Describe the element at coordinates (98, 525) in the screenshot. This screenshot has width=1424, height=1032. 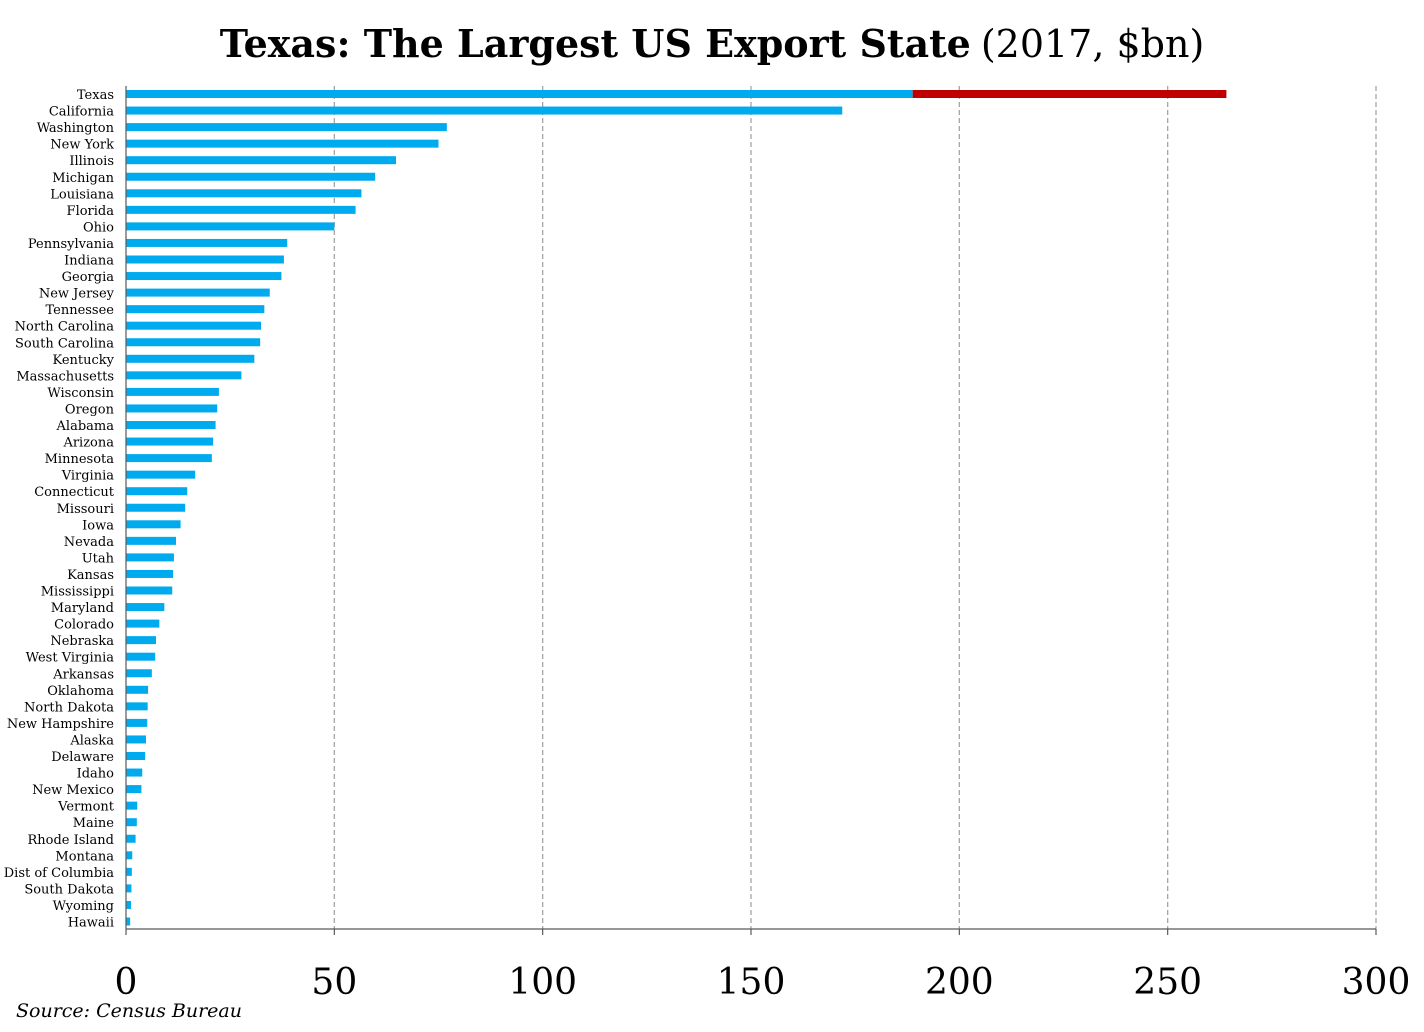
I see `category-label: Iowa` at that location.